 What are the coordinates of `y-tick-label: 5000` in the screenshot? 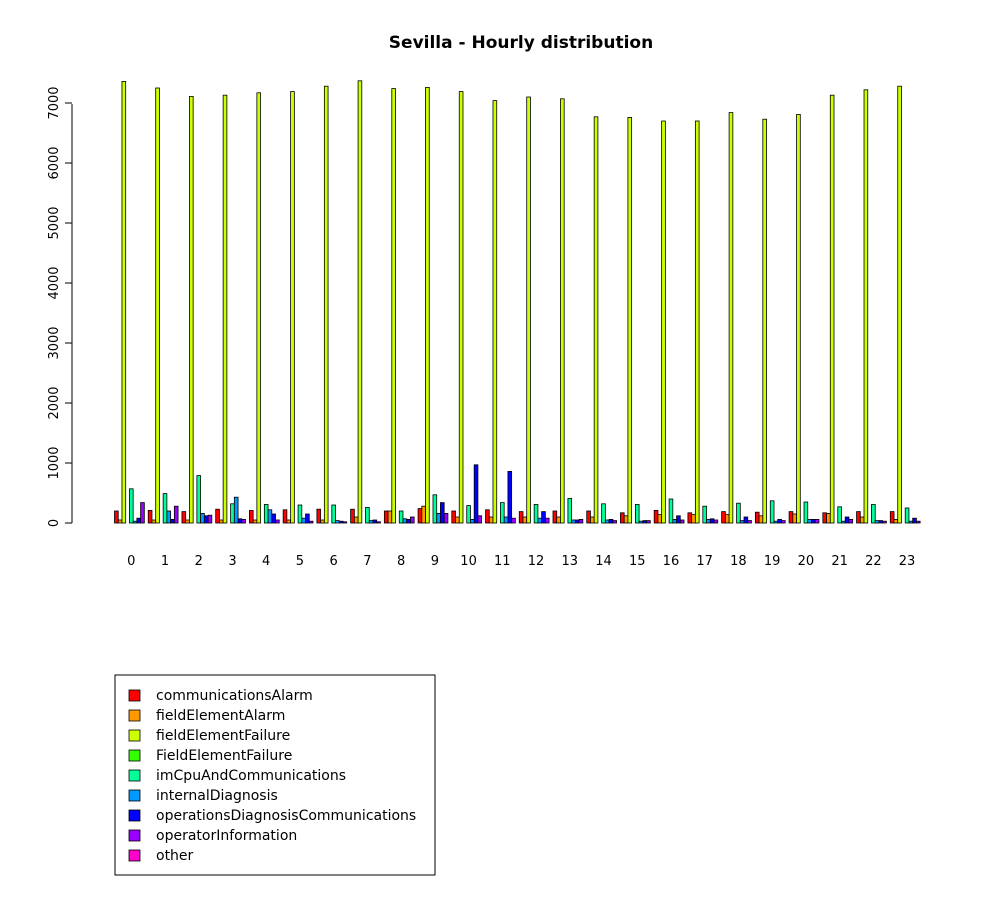 It's located at (54, 222).